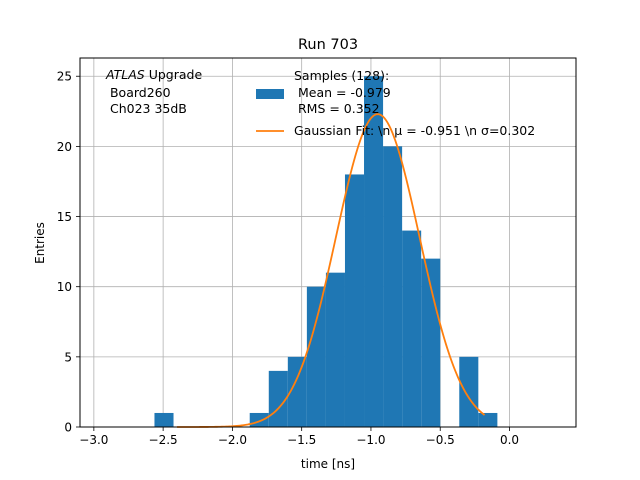 Image resolution: width=640 pixels, height=480 pixels. What do you see at coordinates (440, 440) in the screenshot?
I see `x-tick-label: −0.5` at bounding box center [440, 440].